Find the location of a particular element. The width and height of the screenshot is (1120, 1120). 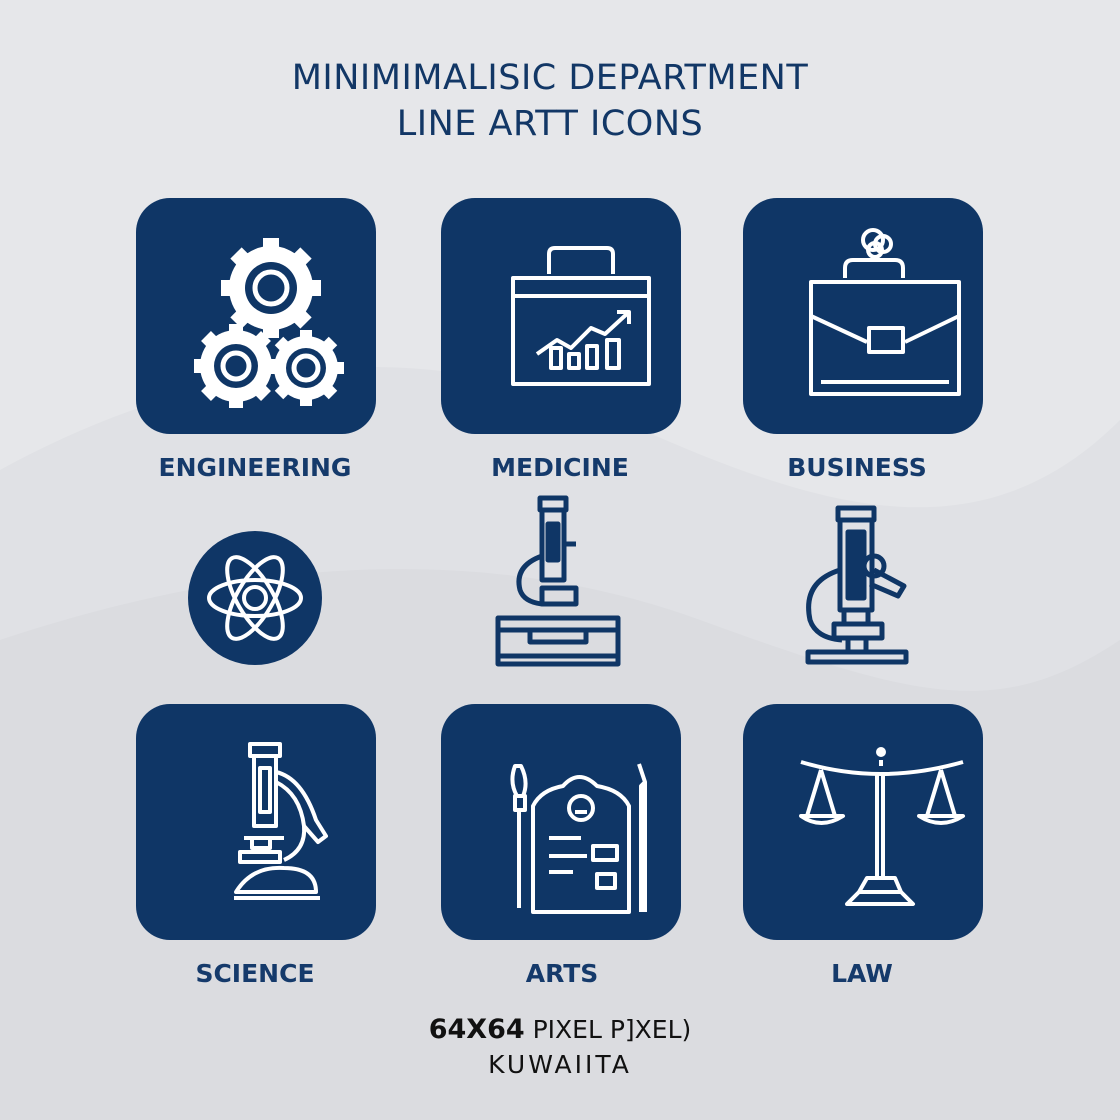

scales-icon is located at coordinates (882, 826).